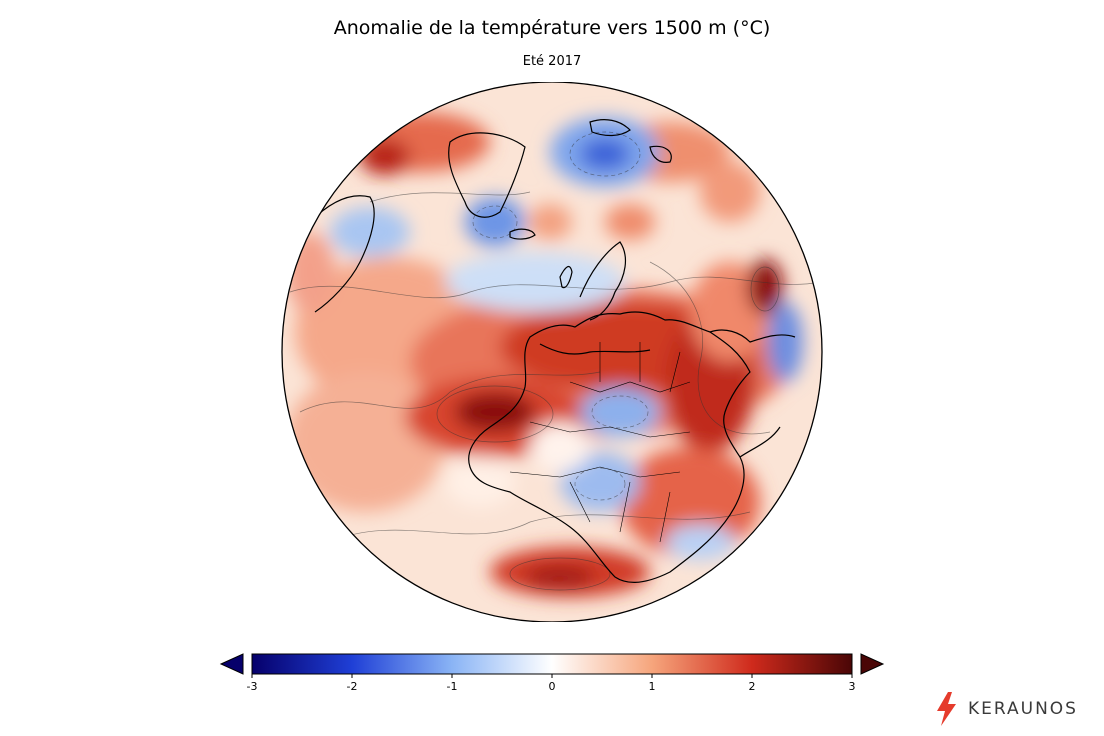 This screenshot has width=1104, height=736. What do you see at coordinates (231, 664) in the screenshot?
I see `colorbar-min-arrow` at bounding box center [231, 664].